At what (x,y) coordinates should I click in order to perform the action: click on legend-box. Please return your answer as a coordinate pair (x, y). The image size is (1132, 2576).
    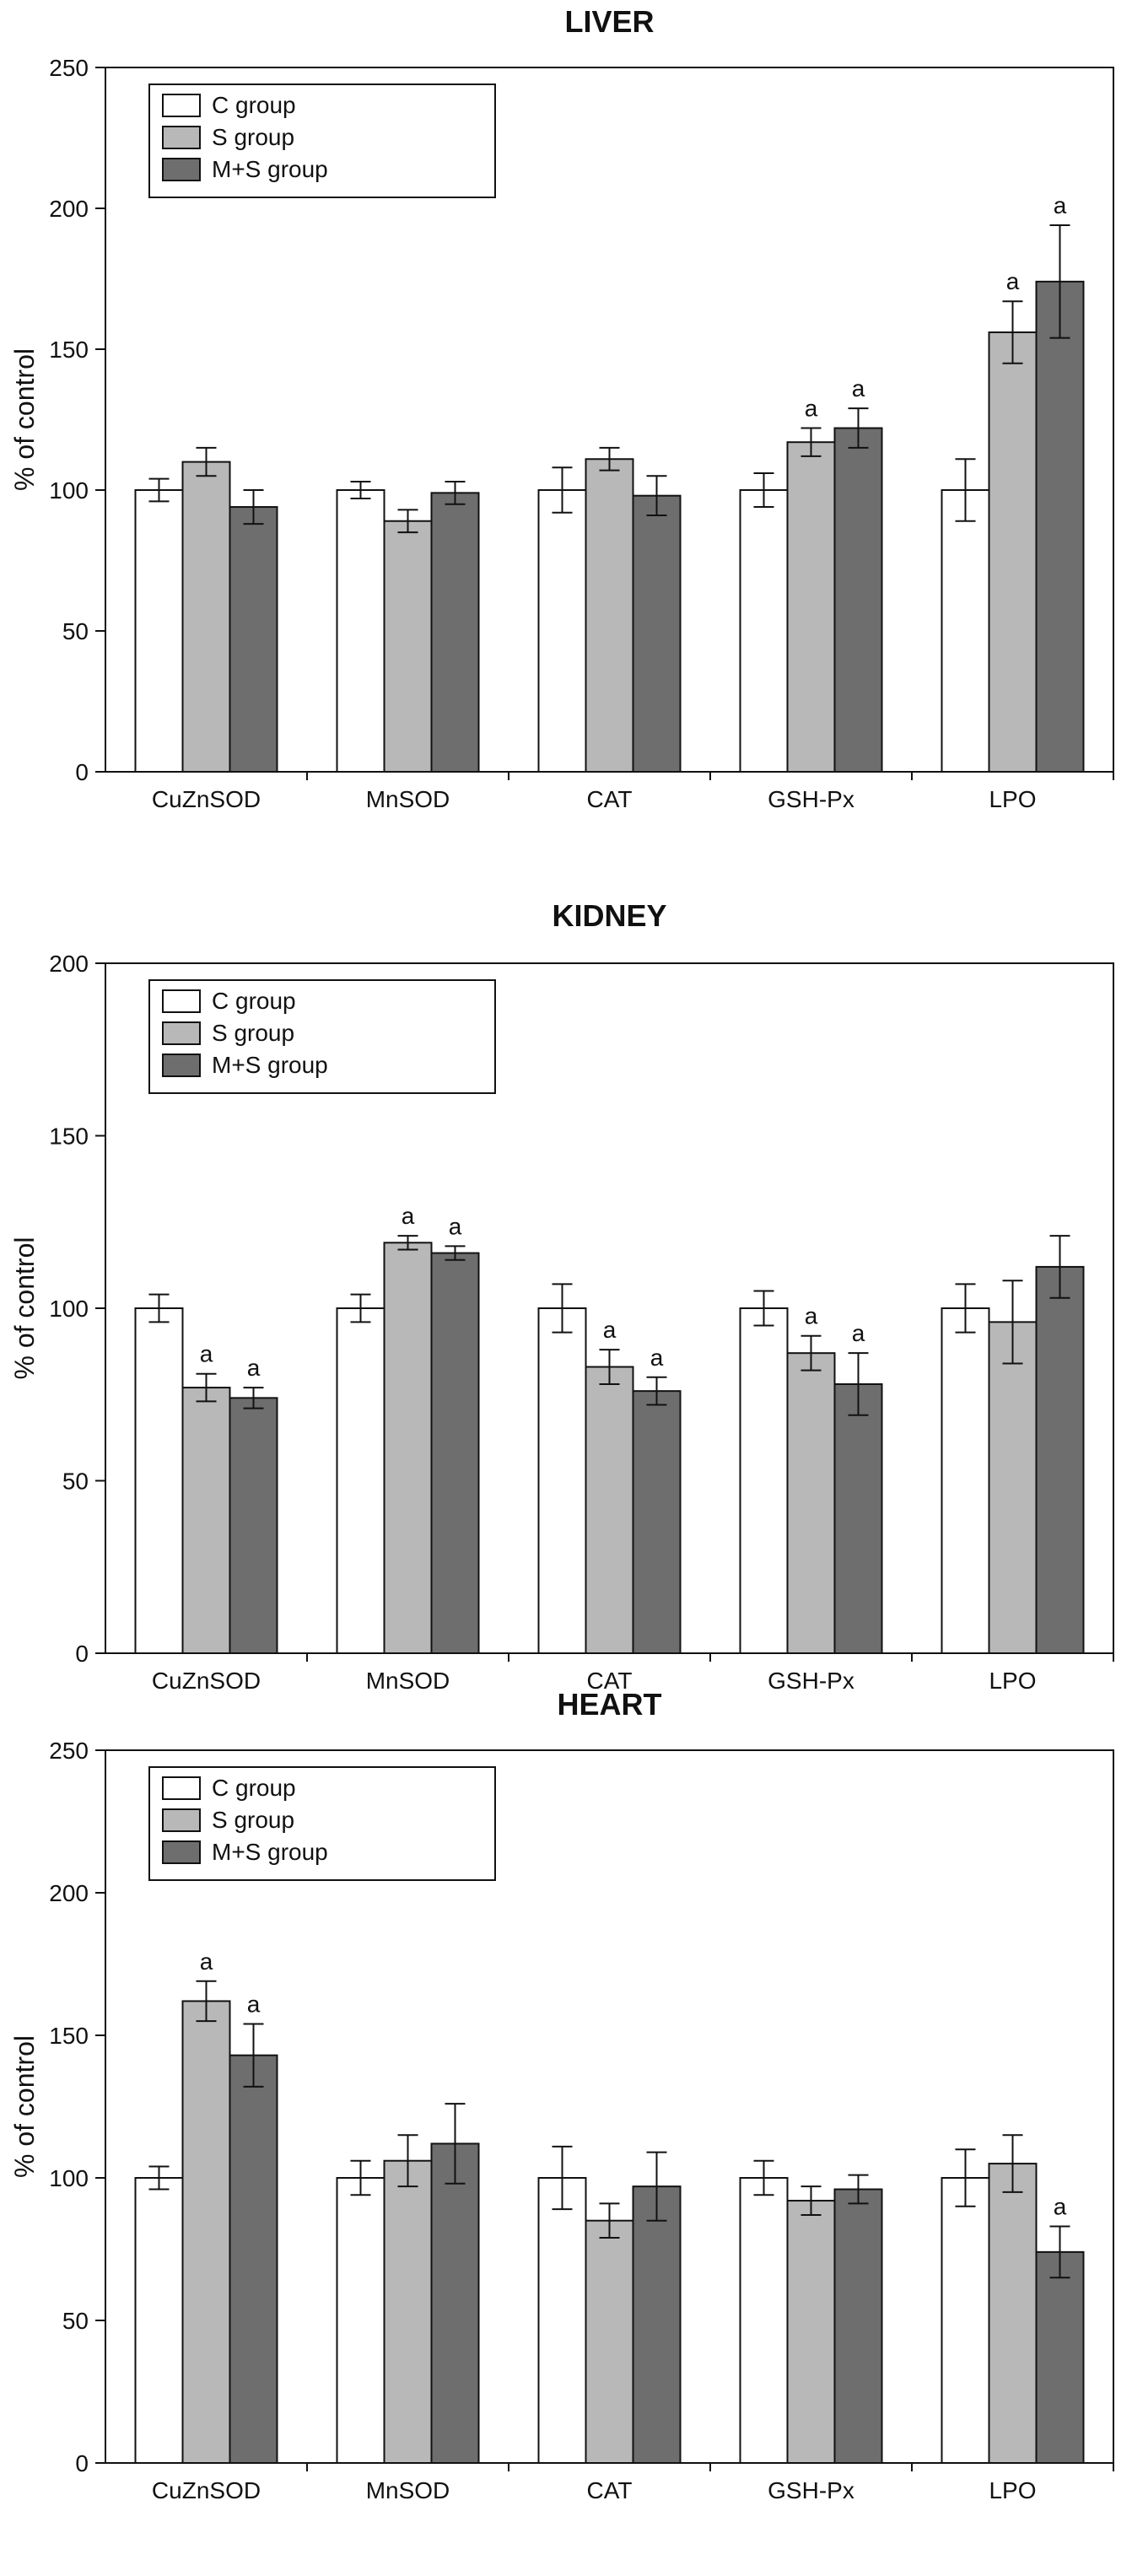
    Looking at the image, I should click on (322, 141).